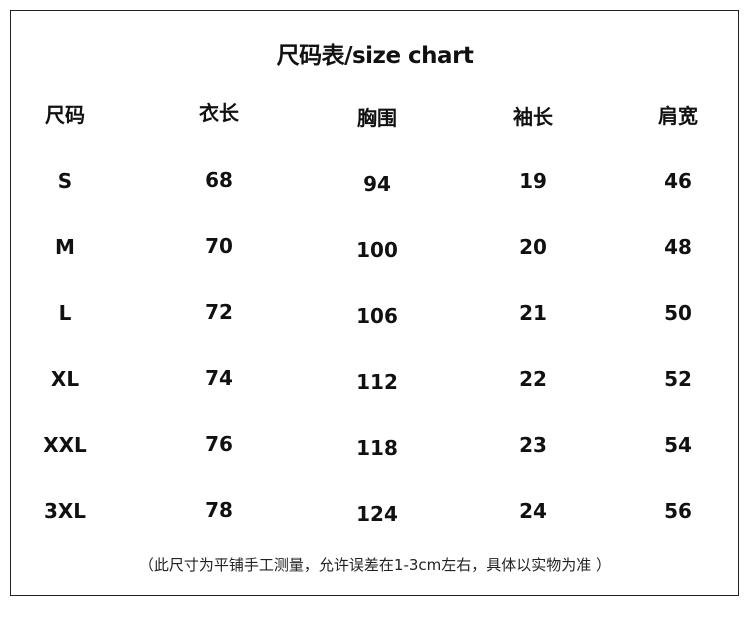 The width and height of the screenshot is (750, 620). What do you see at coordinates (65, 115) in the screenshot?
I see `column-header: 尺码` at bounding box center [65, 115].